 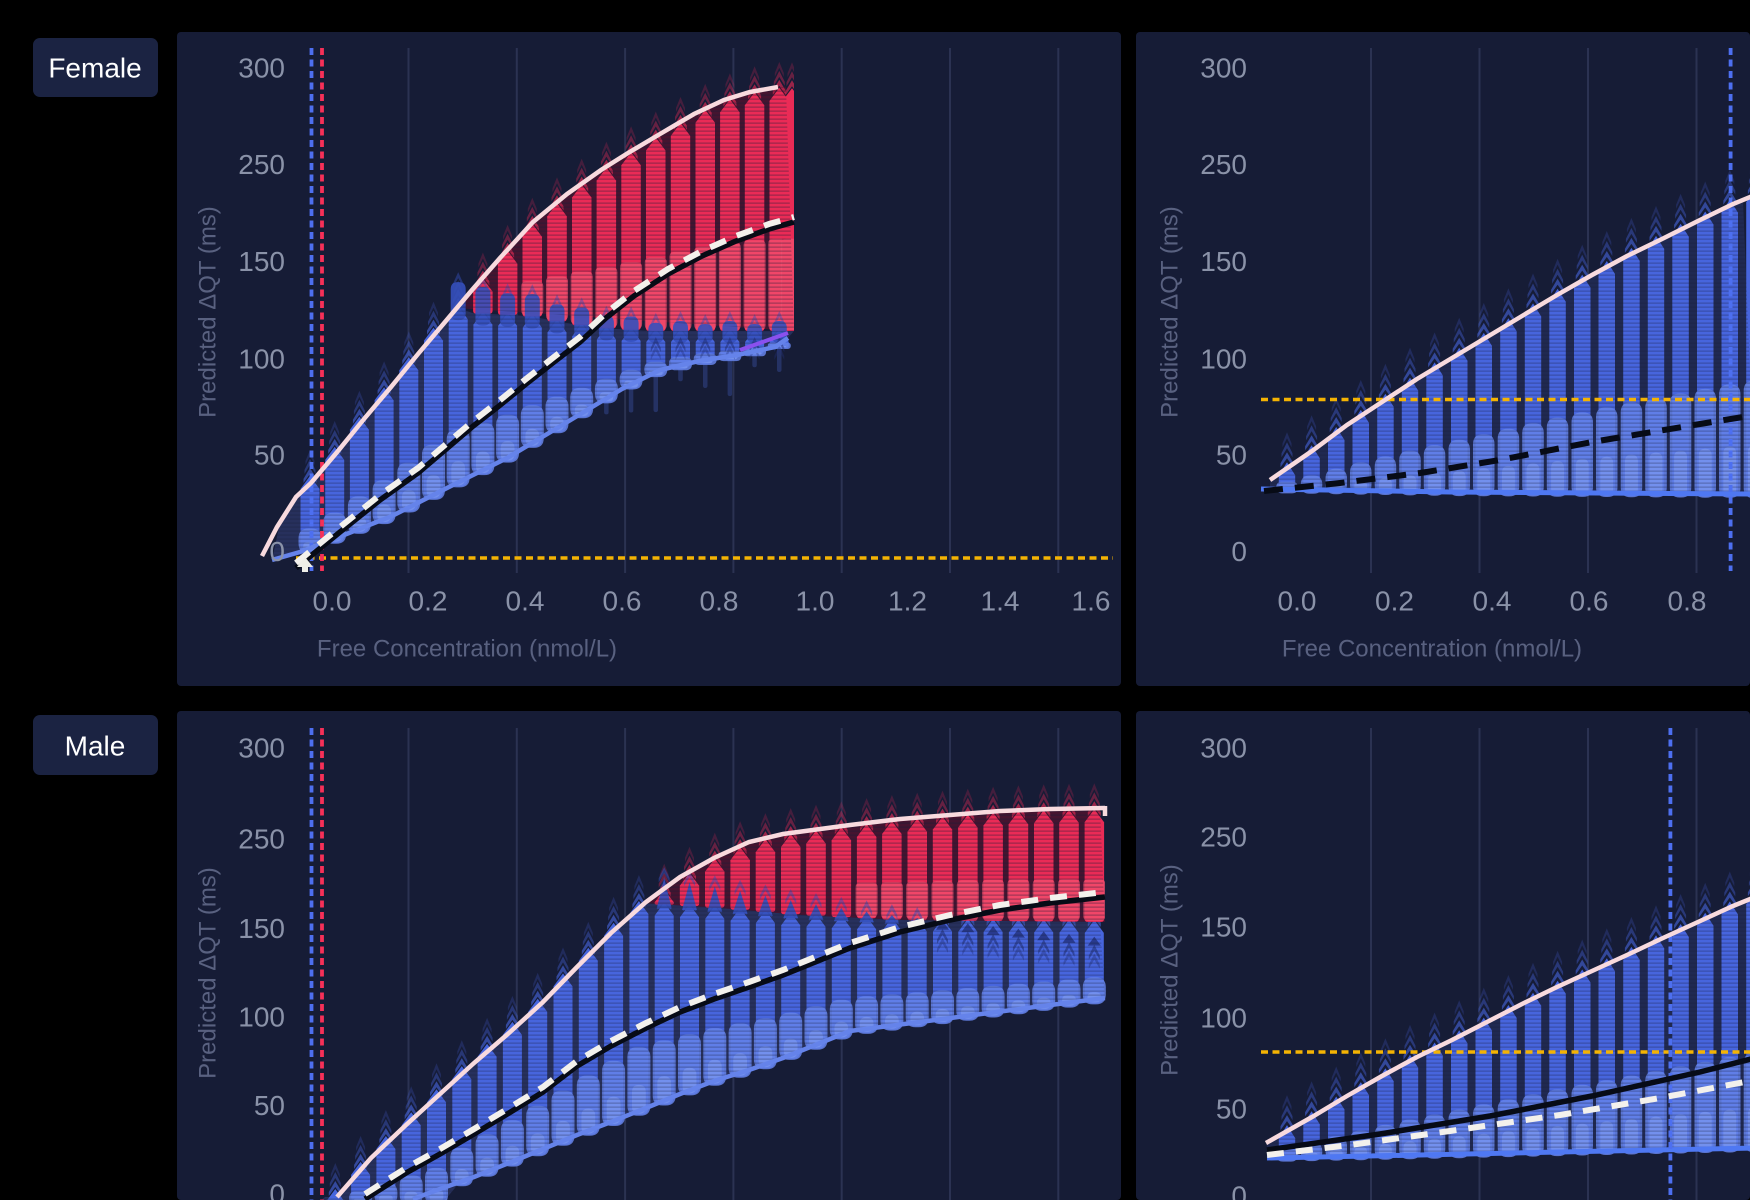 What do you see at coordinates (94, 68) in the screenshot?
I see `svg-text: Female` at bounding box center [94, 68].